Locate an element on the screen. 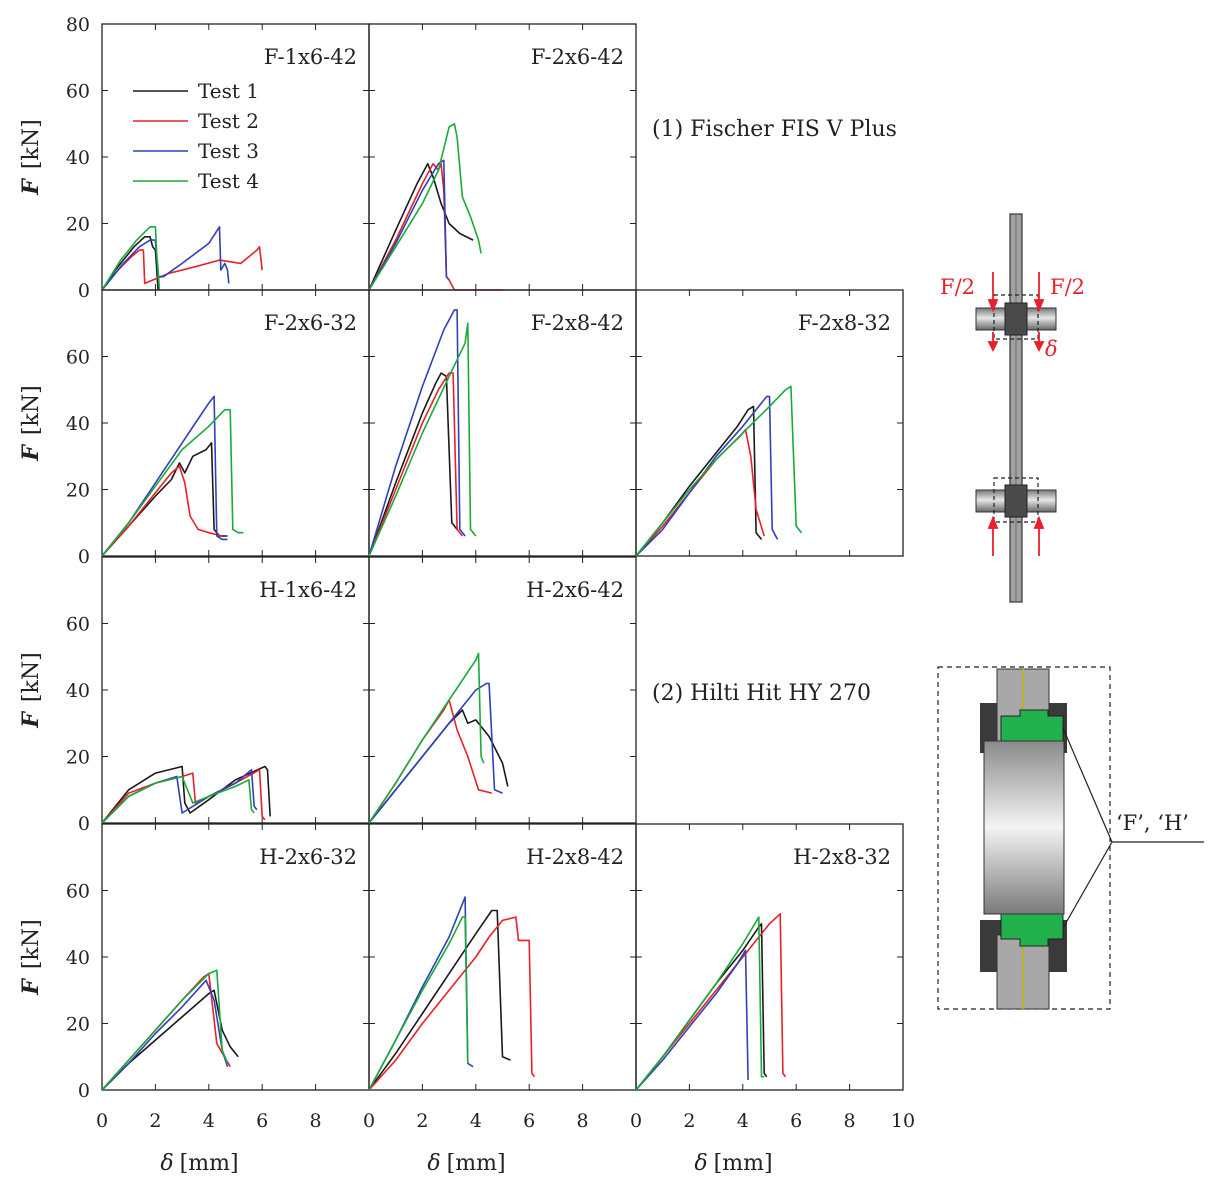  upper-pin-center is located at coordinates (1016, 319).